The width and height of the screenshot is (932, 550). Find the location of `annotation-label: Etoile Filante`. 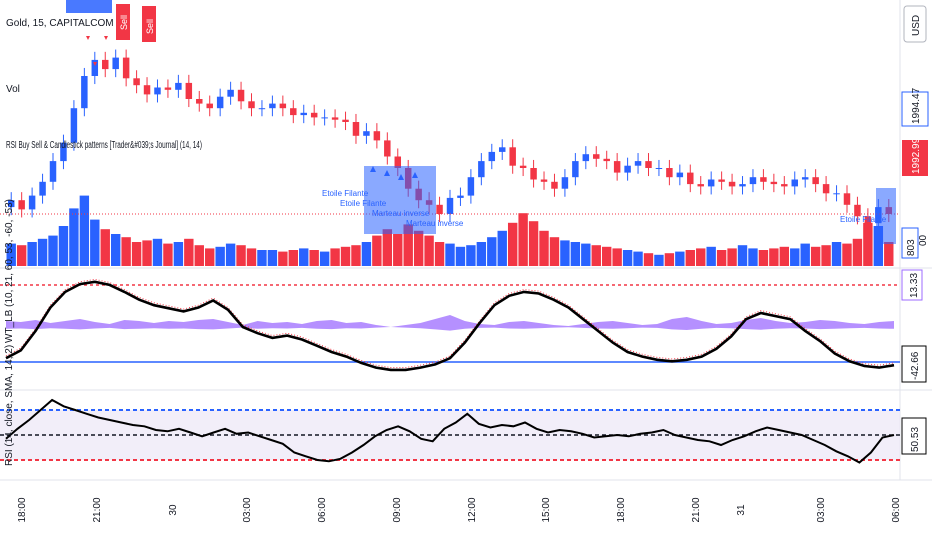

annotation-label: Etoile Filante is located at coordinates (863, 219).